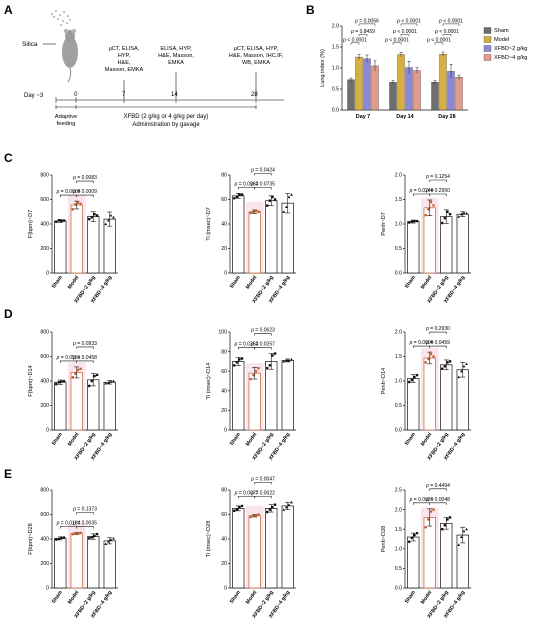  I want to click on y-tick-label: 0.5, so click(398, 569).